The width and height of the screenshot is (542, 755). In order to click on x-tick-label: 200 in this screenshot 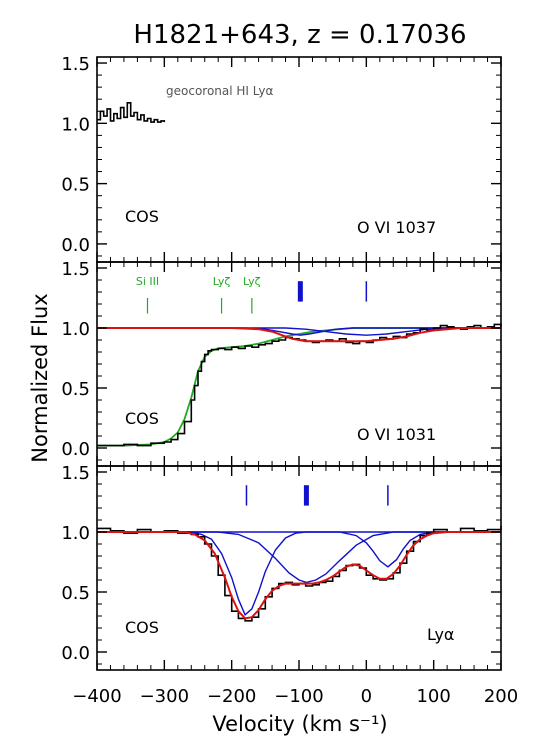, I will do `click(501, 696)`.